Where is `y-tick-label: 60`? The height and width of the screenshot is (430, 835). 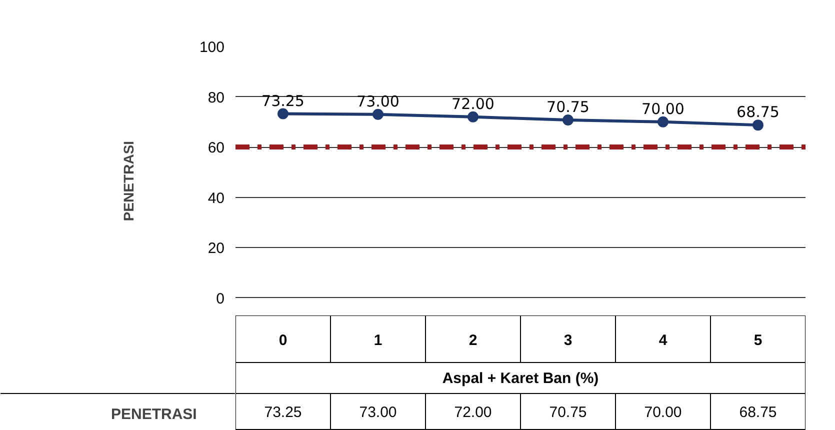
y-tick-label: 60 is located at coordinates (216, 148).